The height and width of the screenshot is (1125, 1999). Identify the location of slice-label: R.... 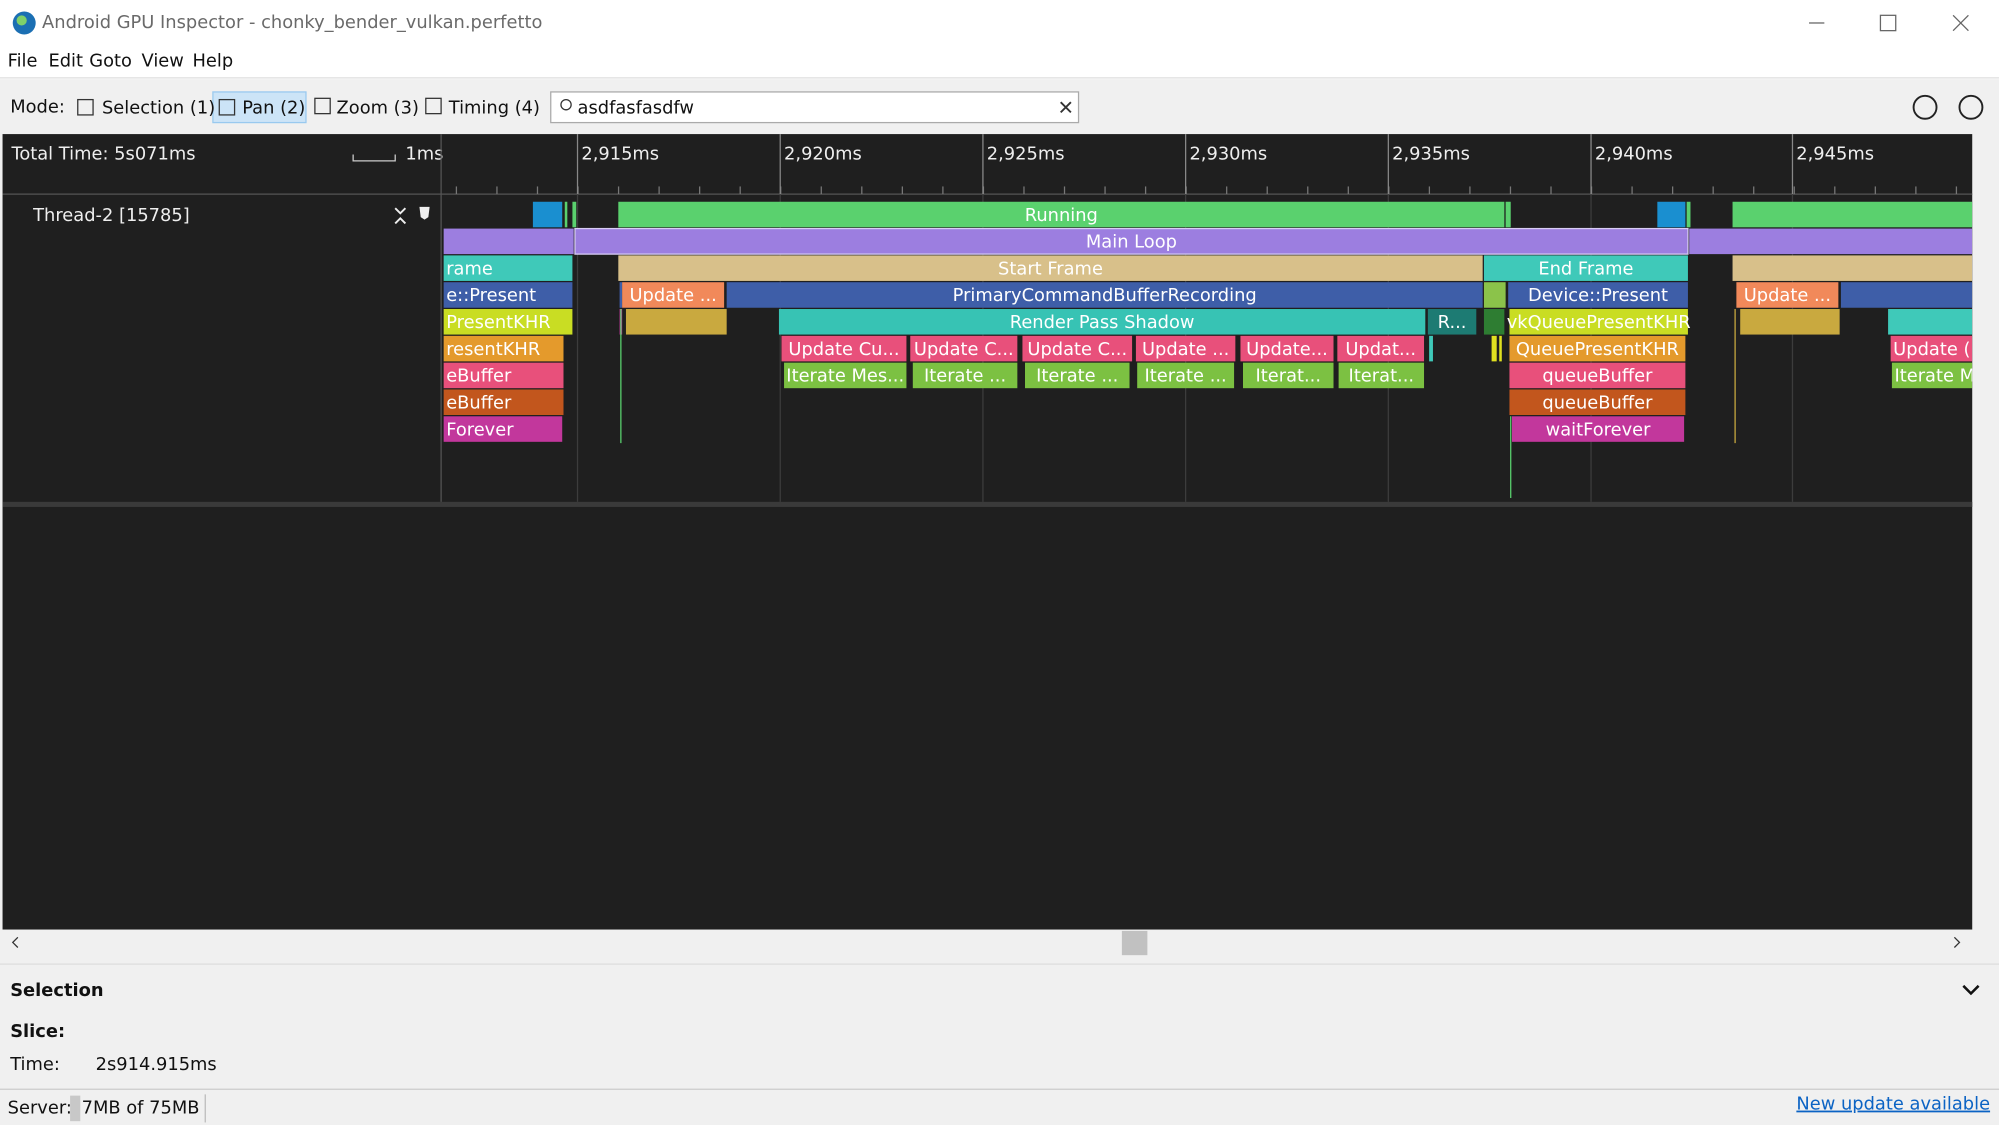
(1452, 322).